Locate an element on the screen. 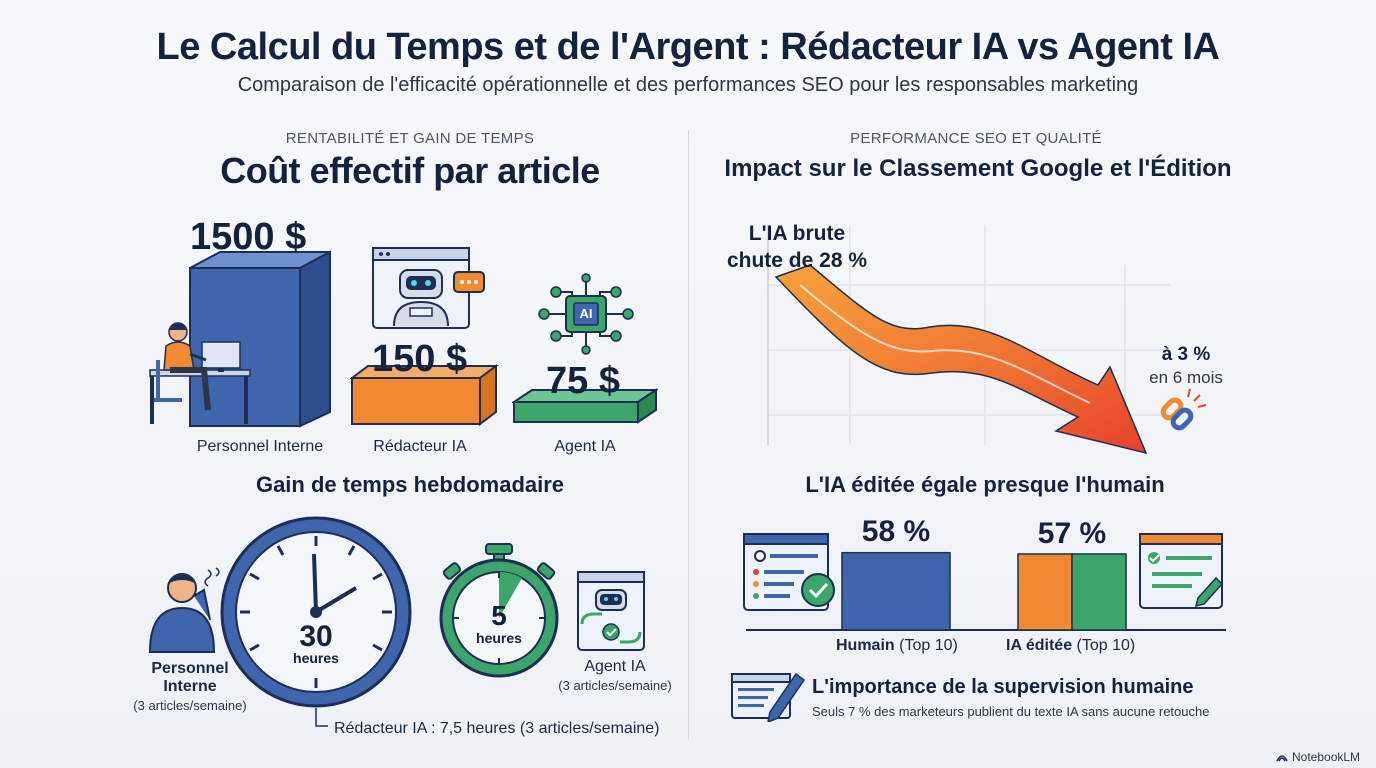 The height and width of the screenshot is (768, 1376). edited-value-label: 57 % is located at coordinates (1072, 533).